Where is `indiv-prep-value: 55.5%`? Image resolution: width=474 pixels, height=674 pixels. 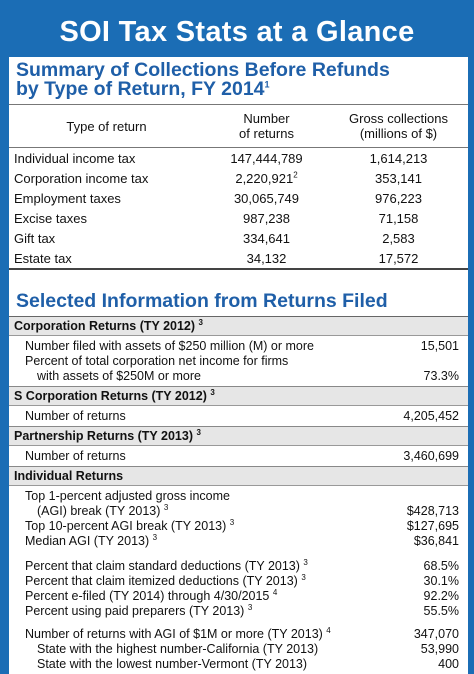 indiv-prep-value: 55.5% is located at coordinates (441, 611).